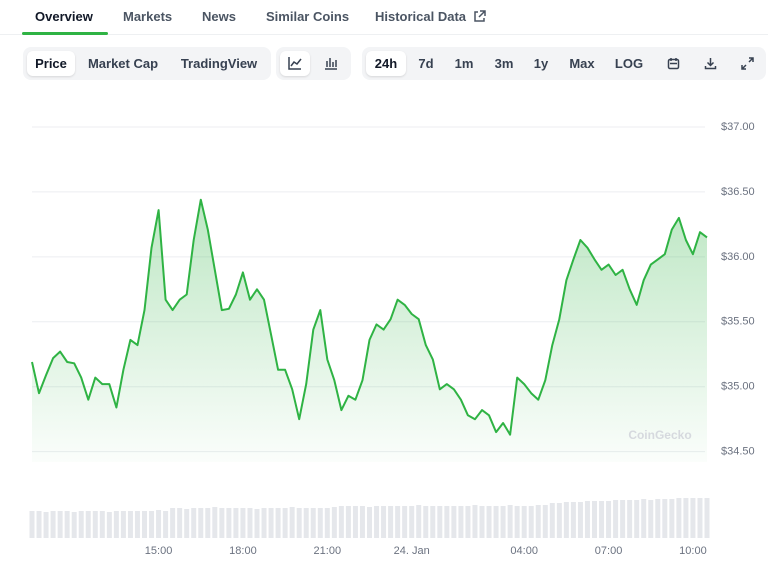 The image size is (768, 571). What do you see at coordinates (673, 63) in the screenshot?
I see `calendar-button` at bounding box center [673, 63].